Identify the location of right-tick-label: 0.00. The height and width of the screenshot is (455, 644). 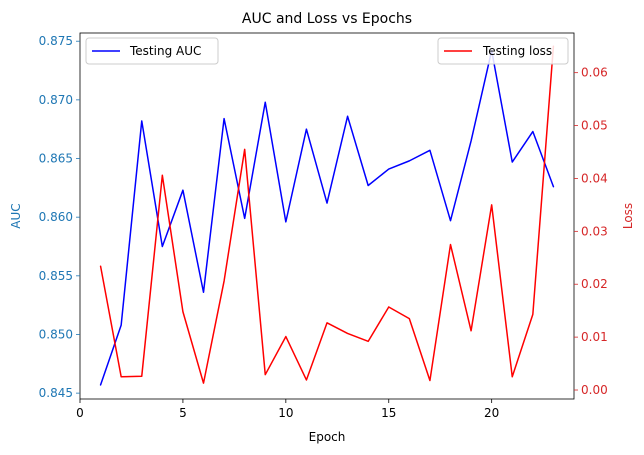
(594, 390).